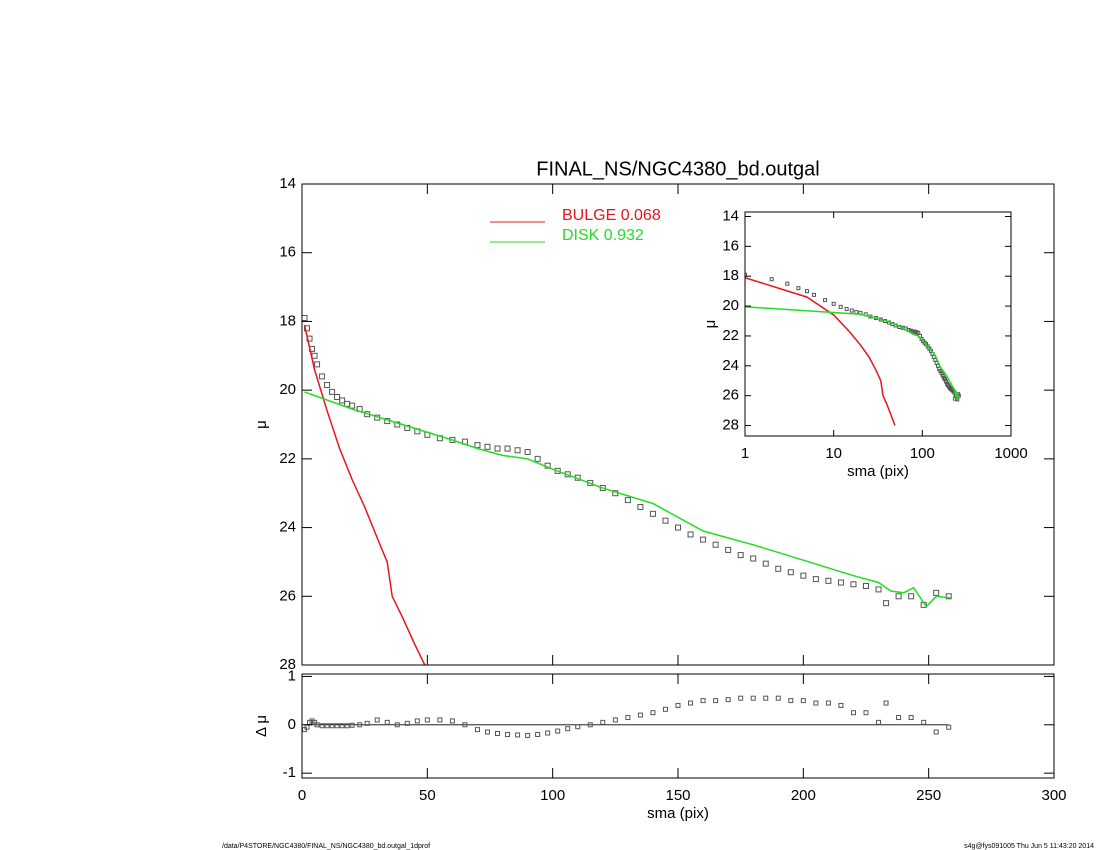  What do you see at coordinates (730, 425) in the screenshot?
I see `y-tick-label: 28` at bounding box center [730, 425].